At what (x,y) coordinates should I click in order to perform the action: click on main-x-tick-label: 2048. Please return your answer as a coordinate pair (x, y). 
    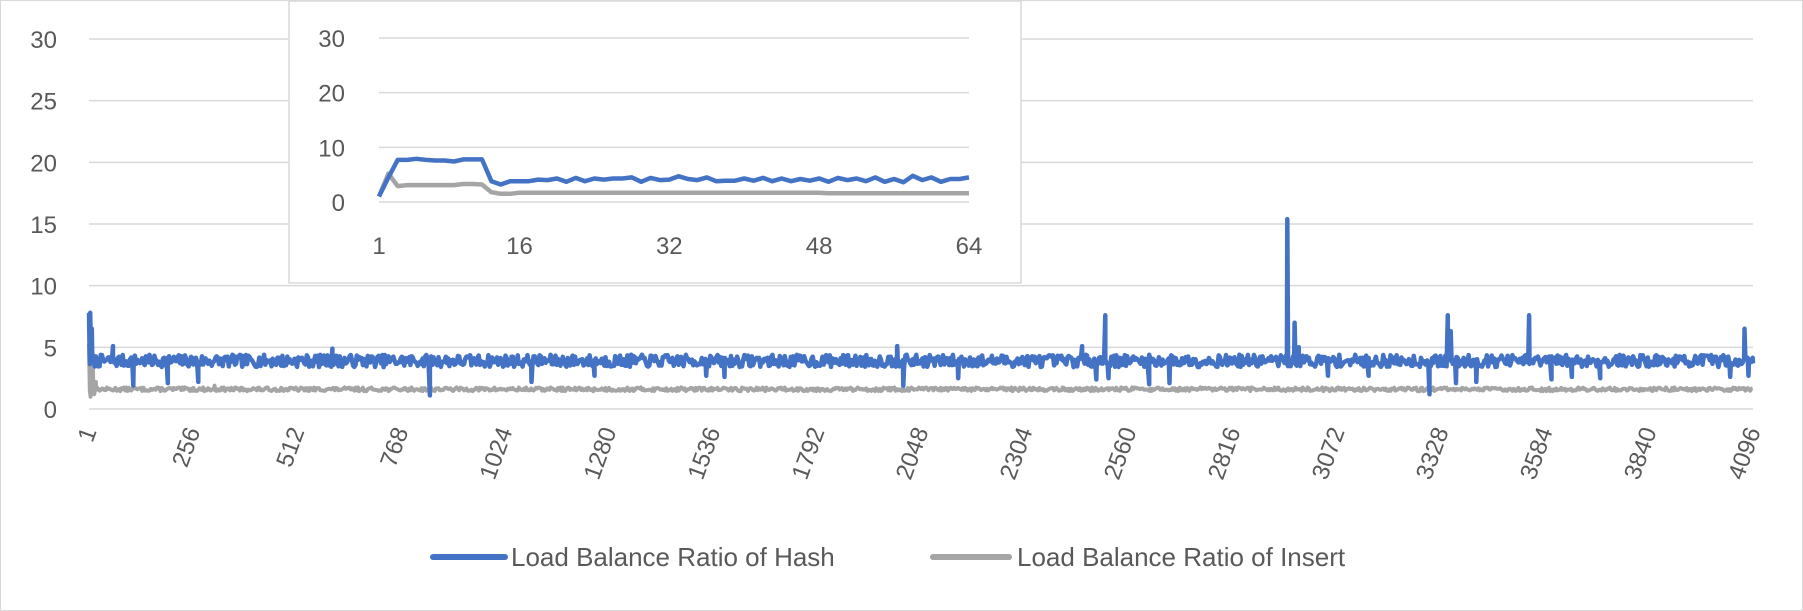
    Looking at the image, I should click on (913, 453).